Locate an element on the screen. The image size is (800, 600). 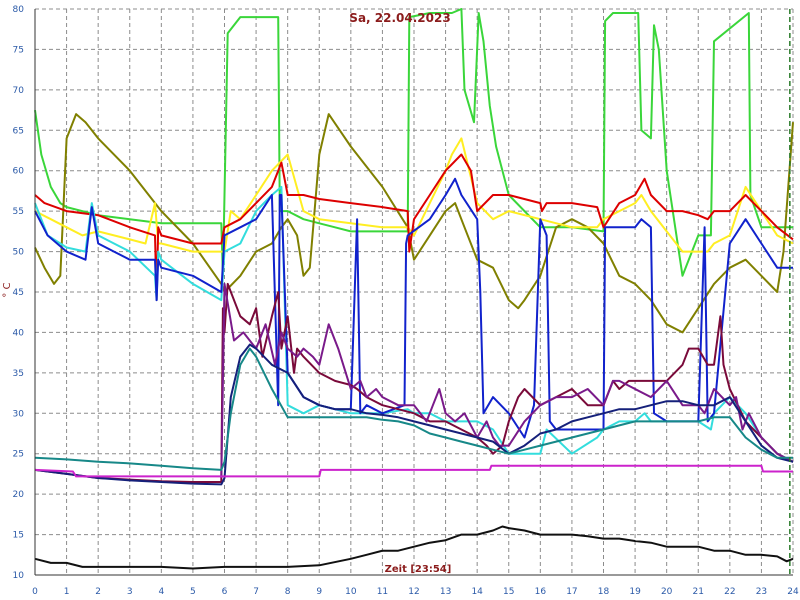
x-tick-label: 12 is located at coordinates (413, 592).